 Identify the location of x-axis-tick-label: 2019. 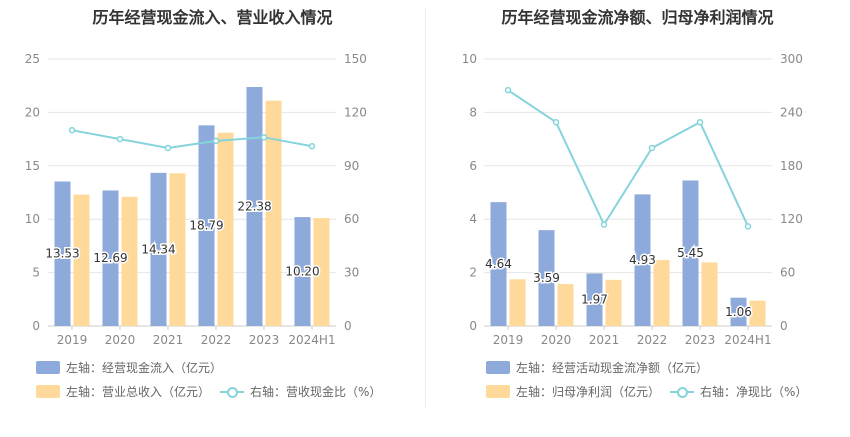
(508, 340).